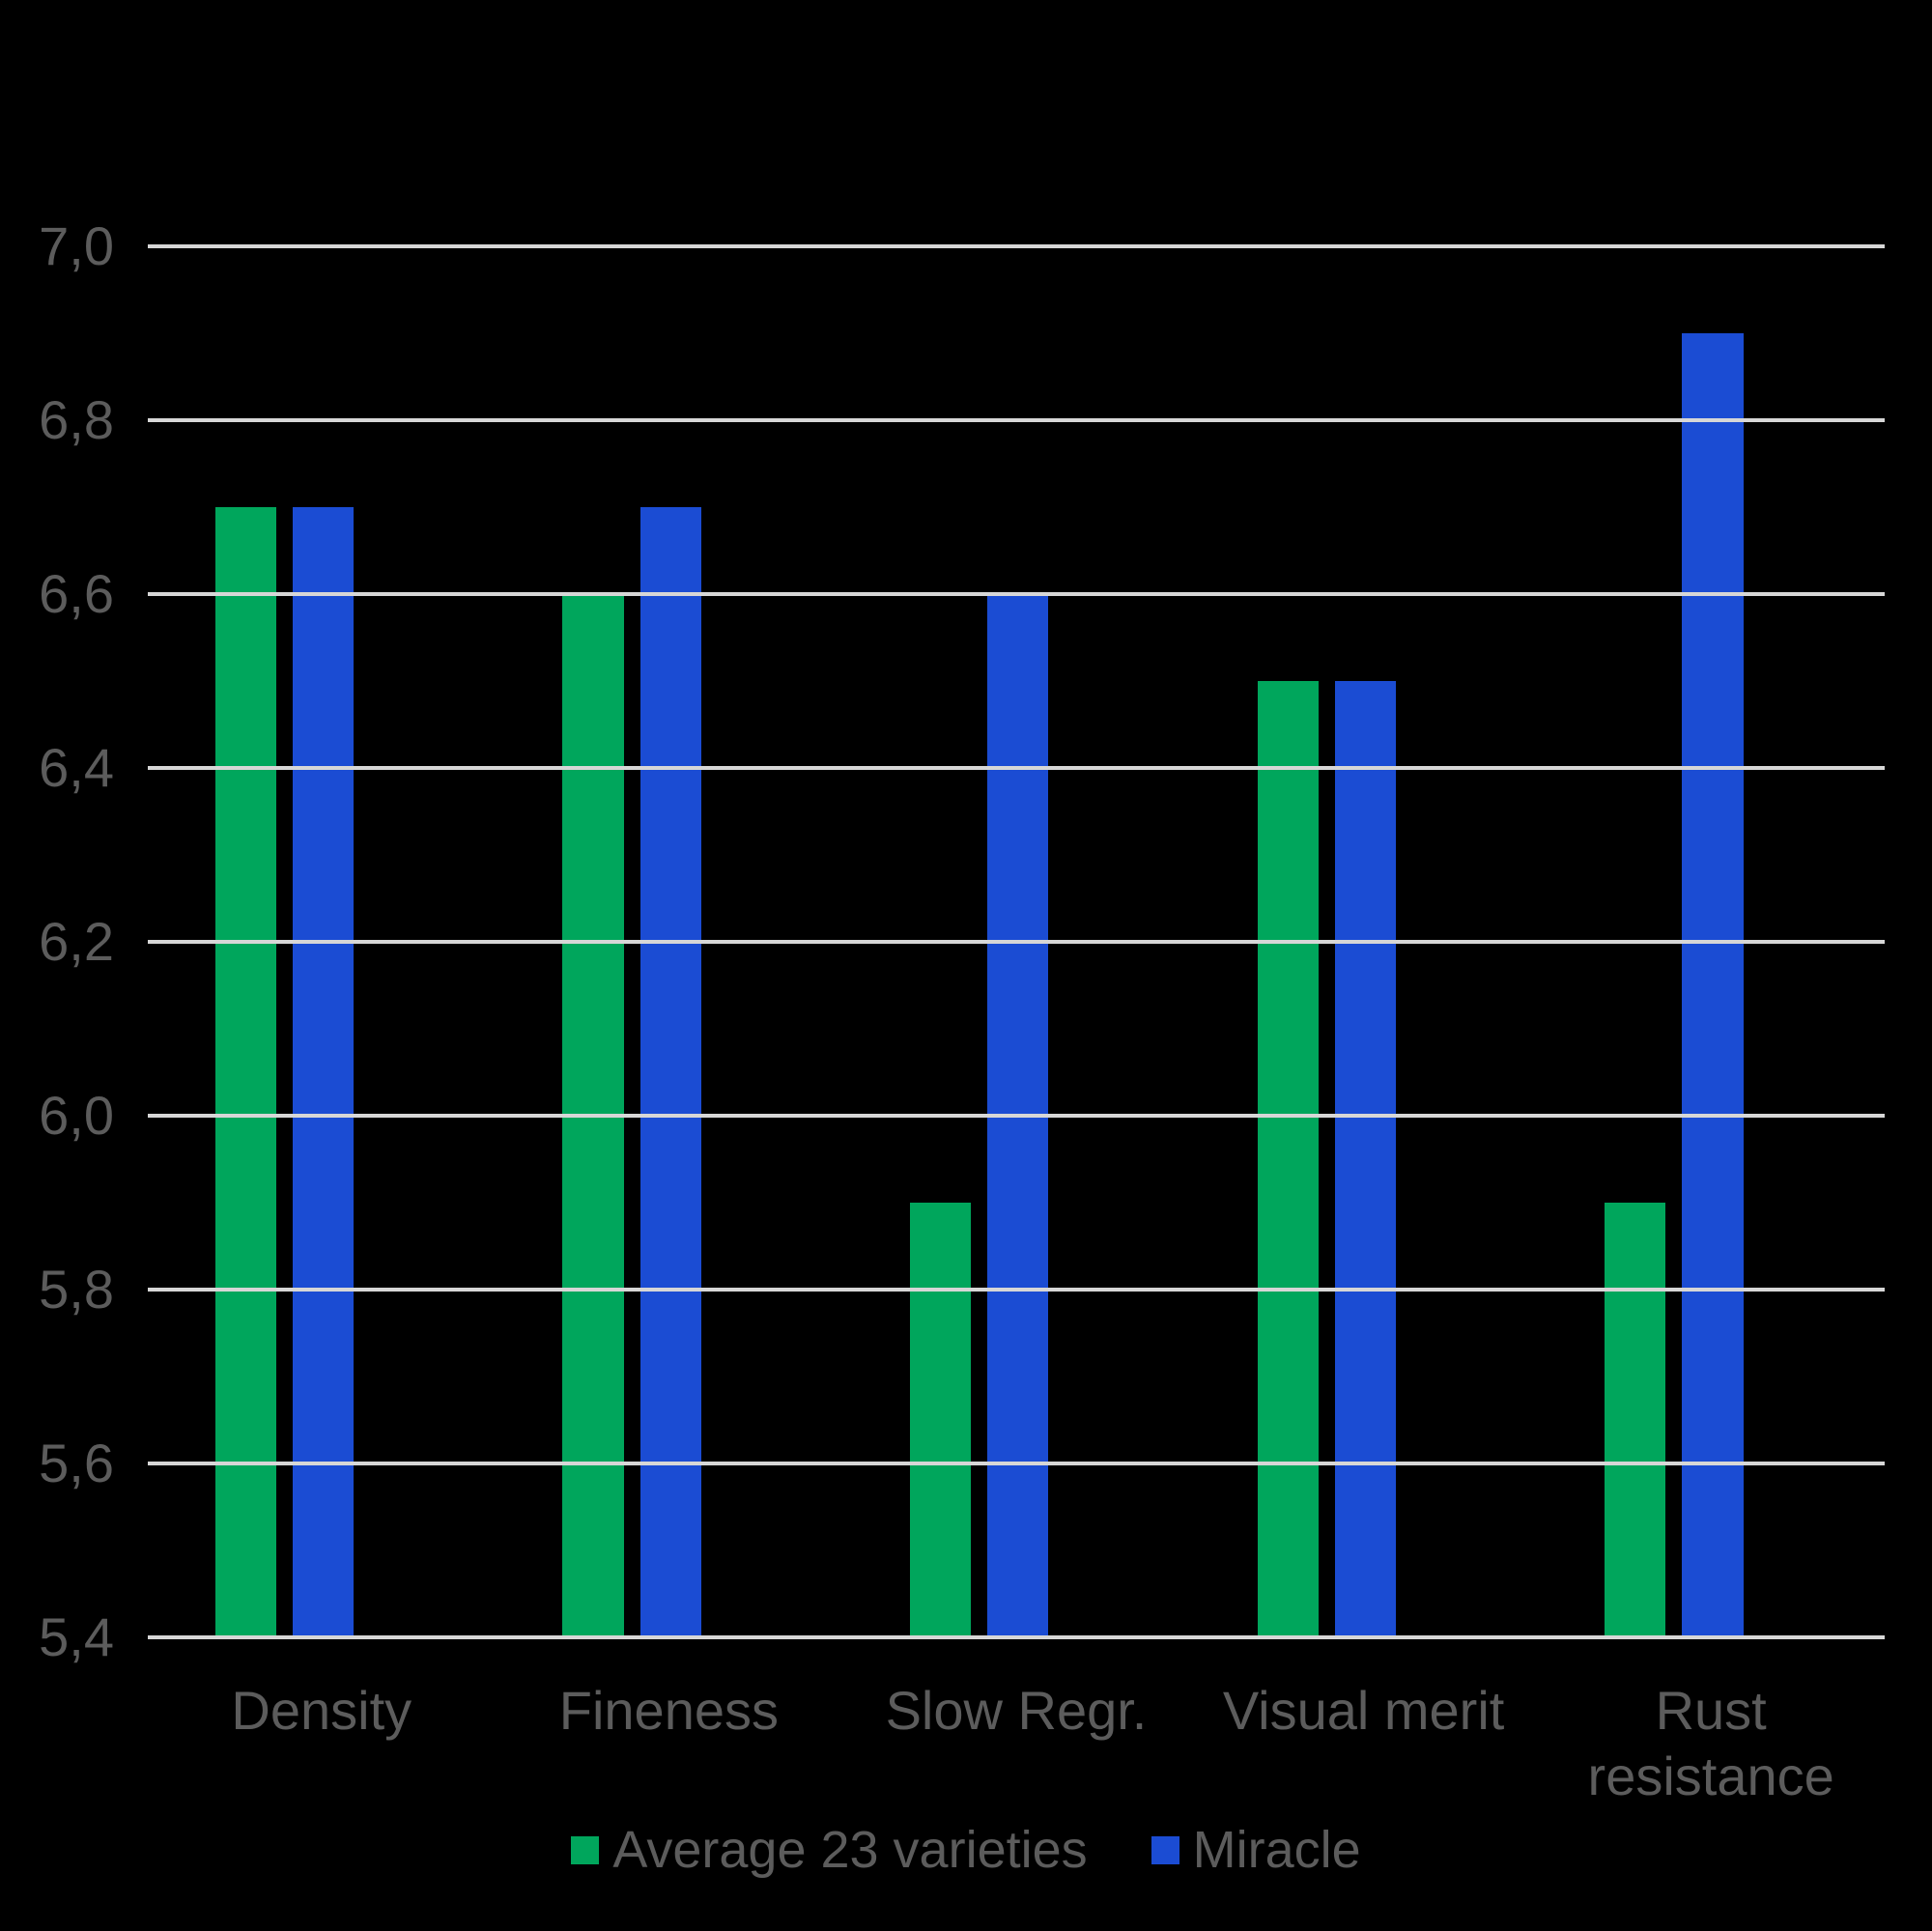  I want to click on y-axis-label: 6,8, so click(76, 419).